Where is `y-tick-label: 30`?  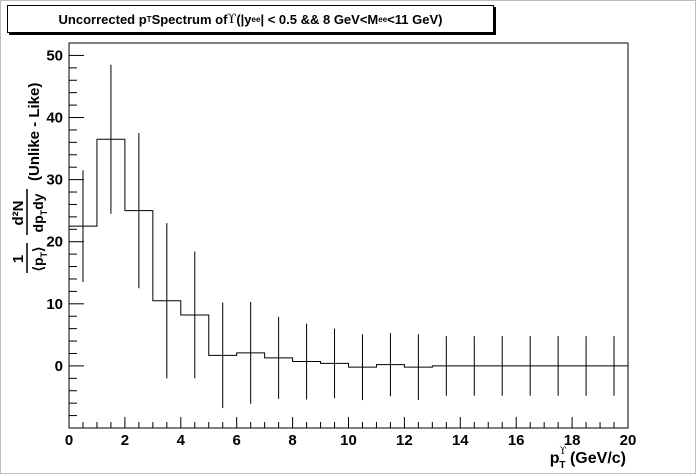 y-tick-label: 30 is located at coordinates (54, 180).